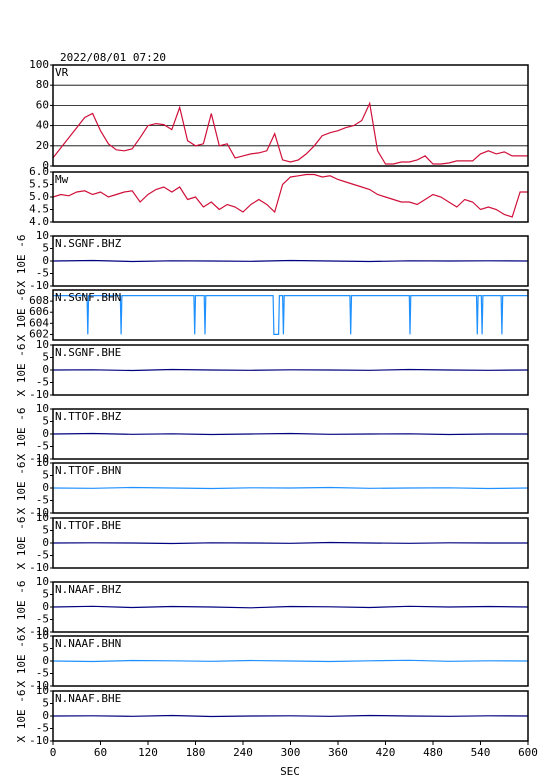  Describe the element at coordinates (88, 416) in the screenshot. I see `legend-label: N.TTOF.BHZ` at that location.